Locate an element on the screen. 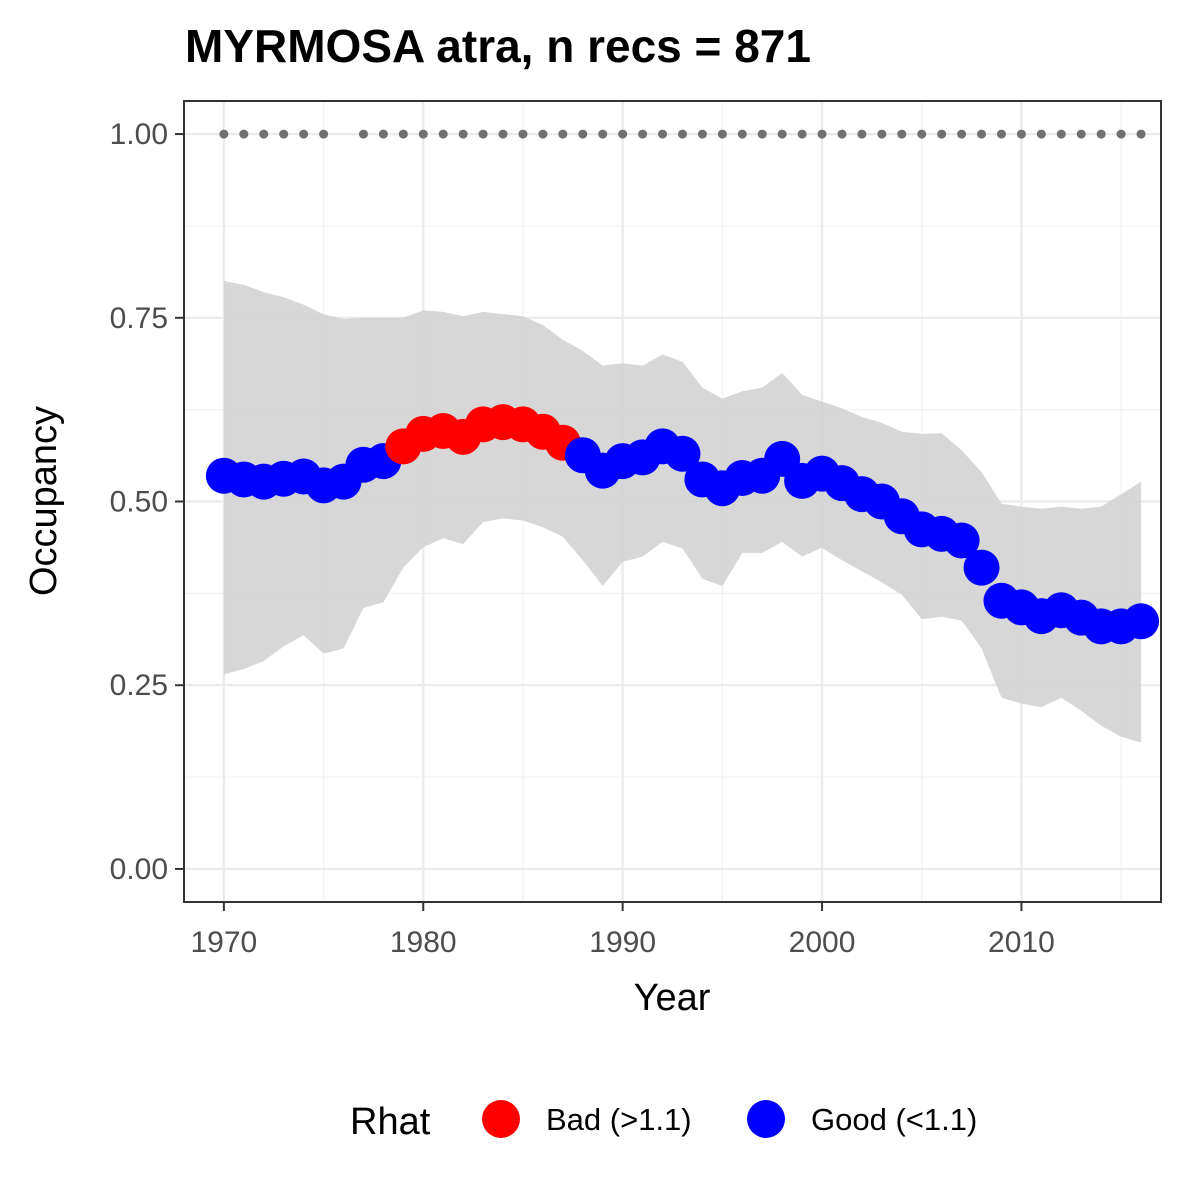 The image size is (1200, 1200). x-tick-label: 2010 is located at coordinates (1021, 942).